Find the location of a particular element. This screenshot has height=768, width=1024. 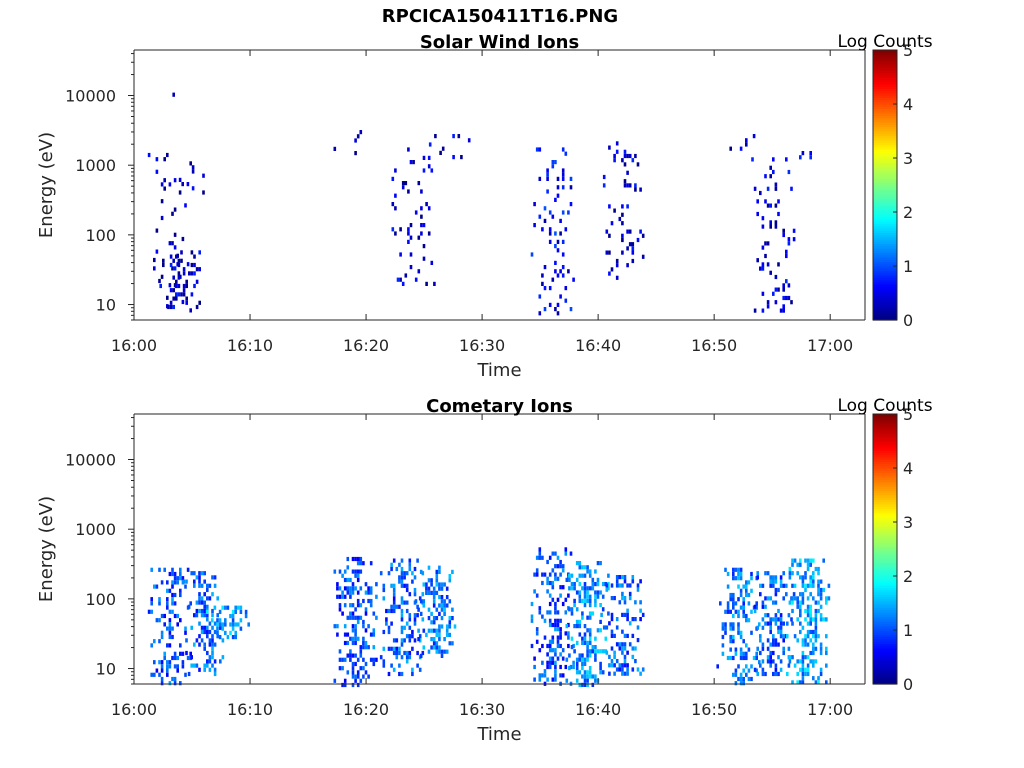

colorbar-tick-label: 0 is located at coordinates (908, 320).